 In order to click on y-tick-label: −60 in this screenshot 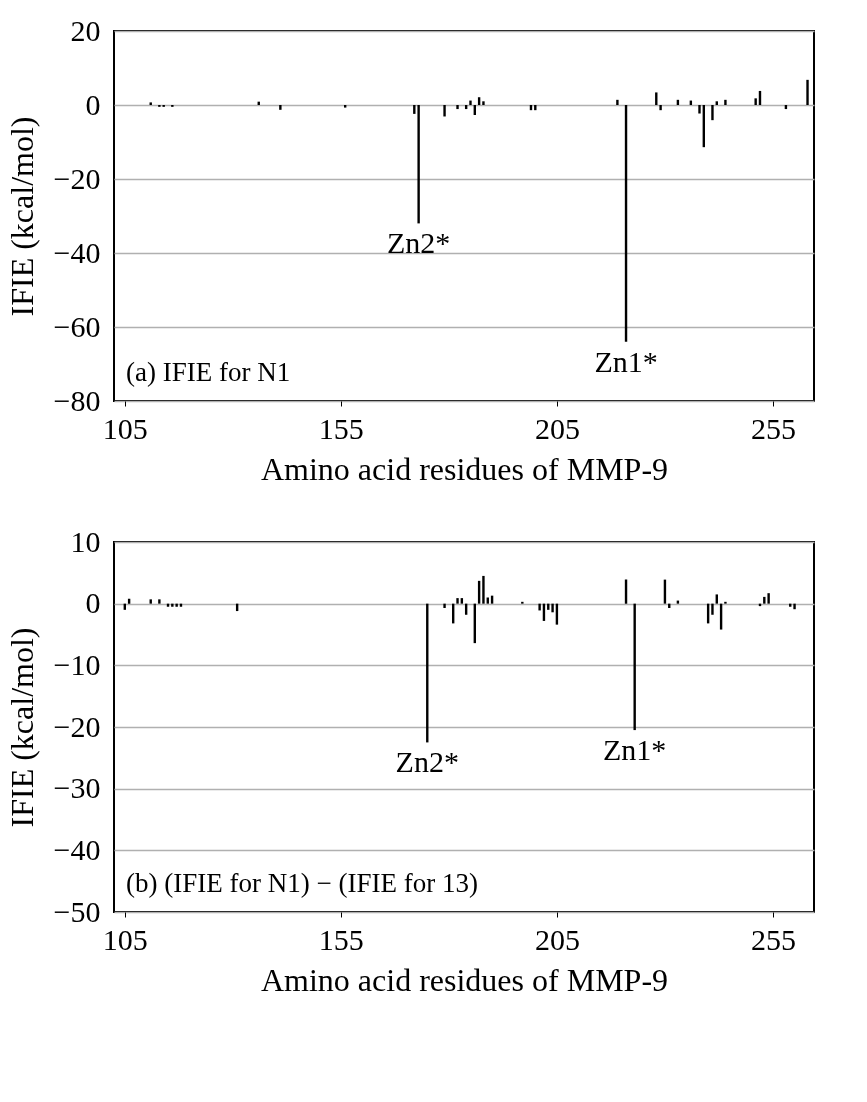, I will do `click(77, 326)`.